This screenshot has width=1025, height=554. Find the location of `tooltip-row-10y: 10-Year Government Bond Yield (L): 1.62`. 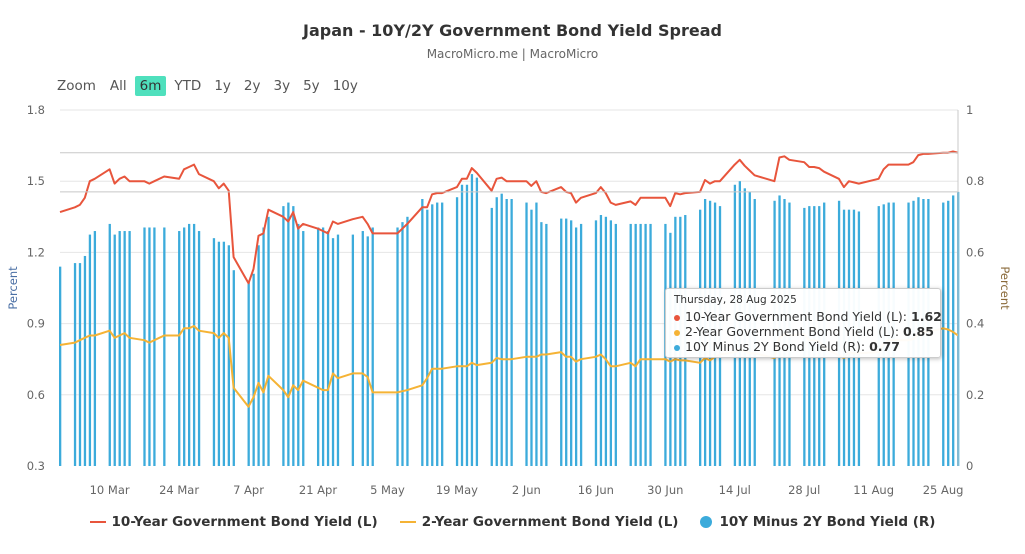

tooltip-row-10y: 10-Year Government Bond Yield (L): 1.62 is located at coordinates (808, 316).